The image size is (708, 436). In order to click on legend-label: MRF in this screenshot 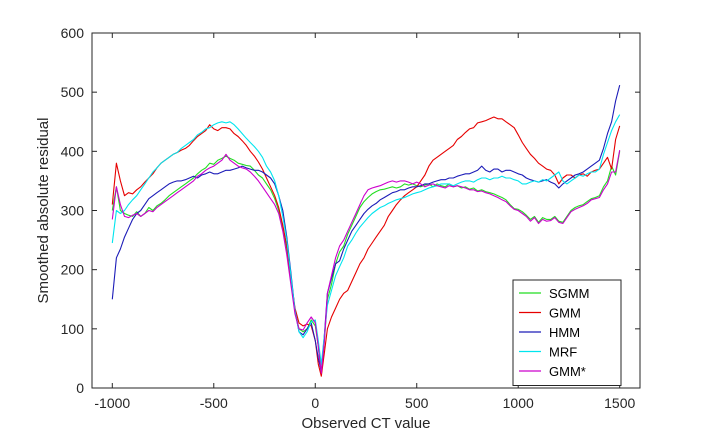, I will do `click(563, 352)`.